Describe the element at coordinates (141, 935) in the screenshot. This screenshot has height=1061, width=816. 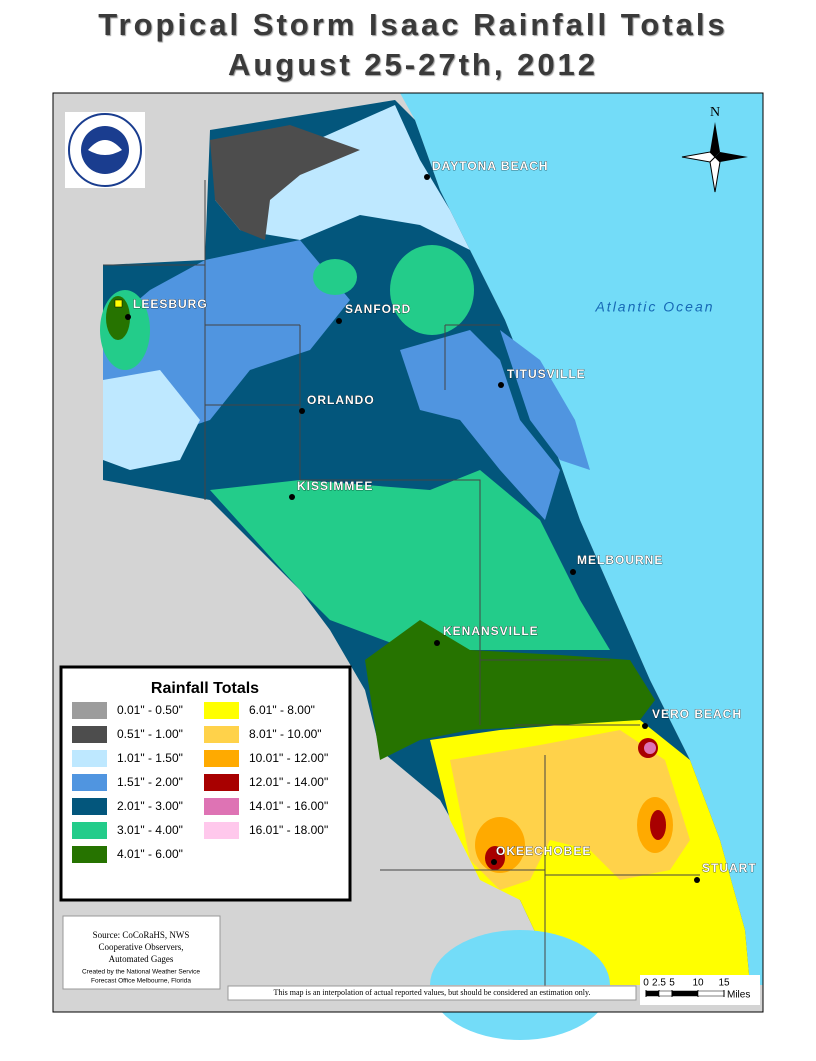
I see `source-line: Source: CoCoRaHS, NWS` at that location.